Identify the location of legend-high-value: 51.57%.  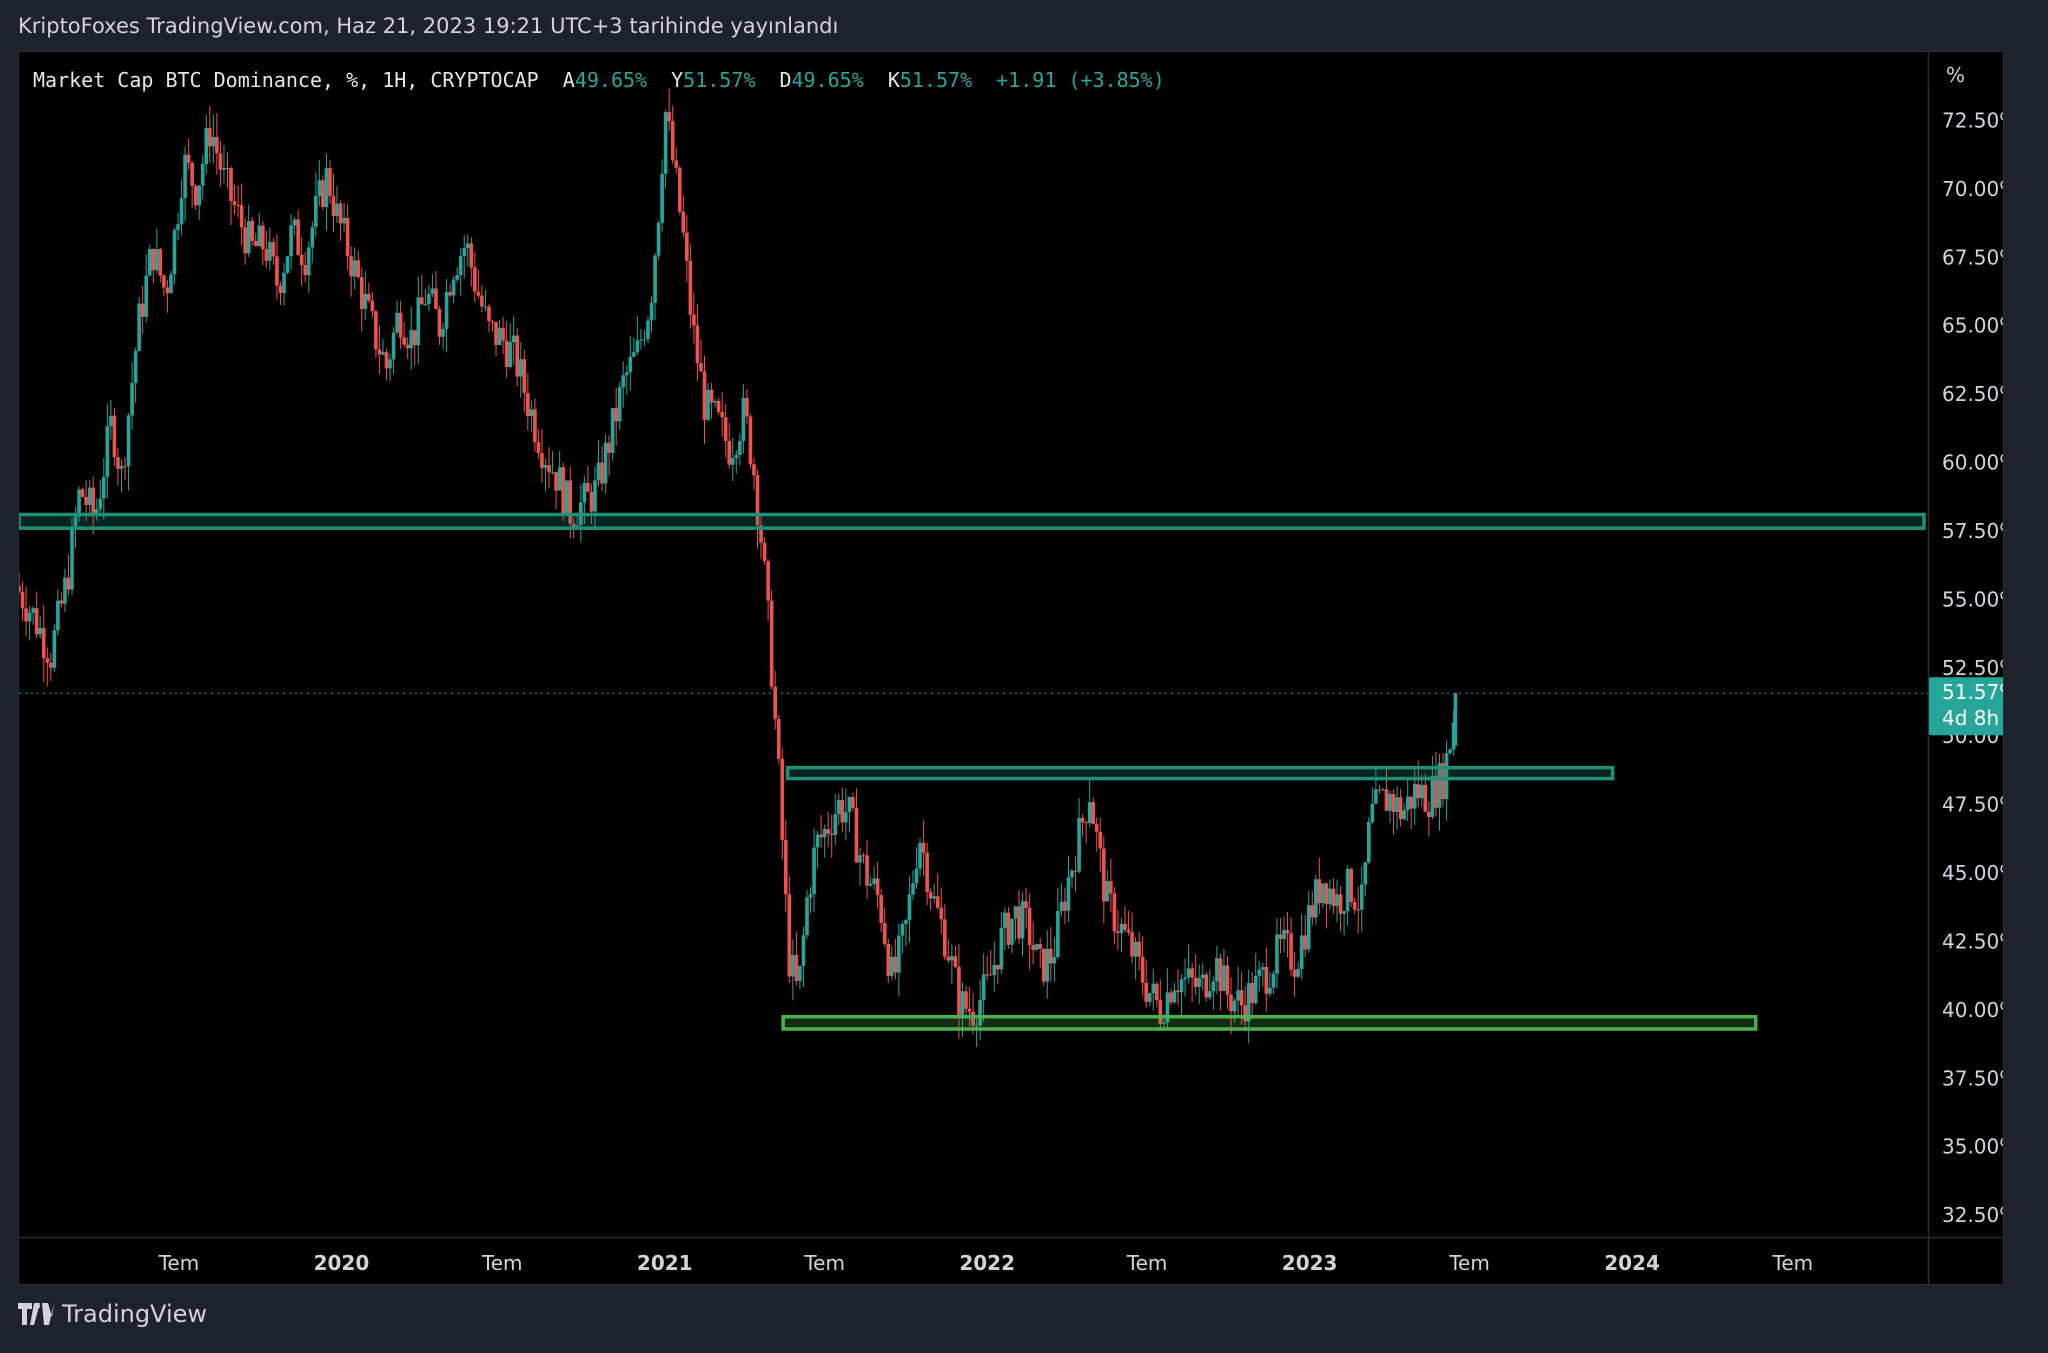
(719, 80).